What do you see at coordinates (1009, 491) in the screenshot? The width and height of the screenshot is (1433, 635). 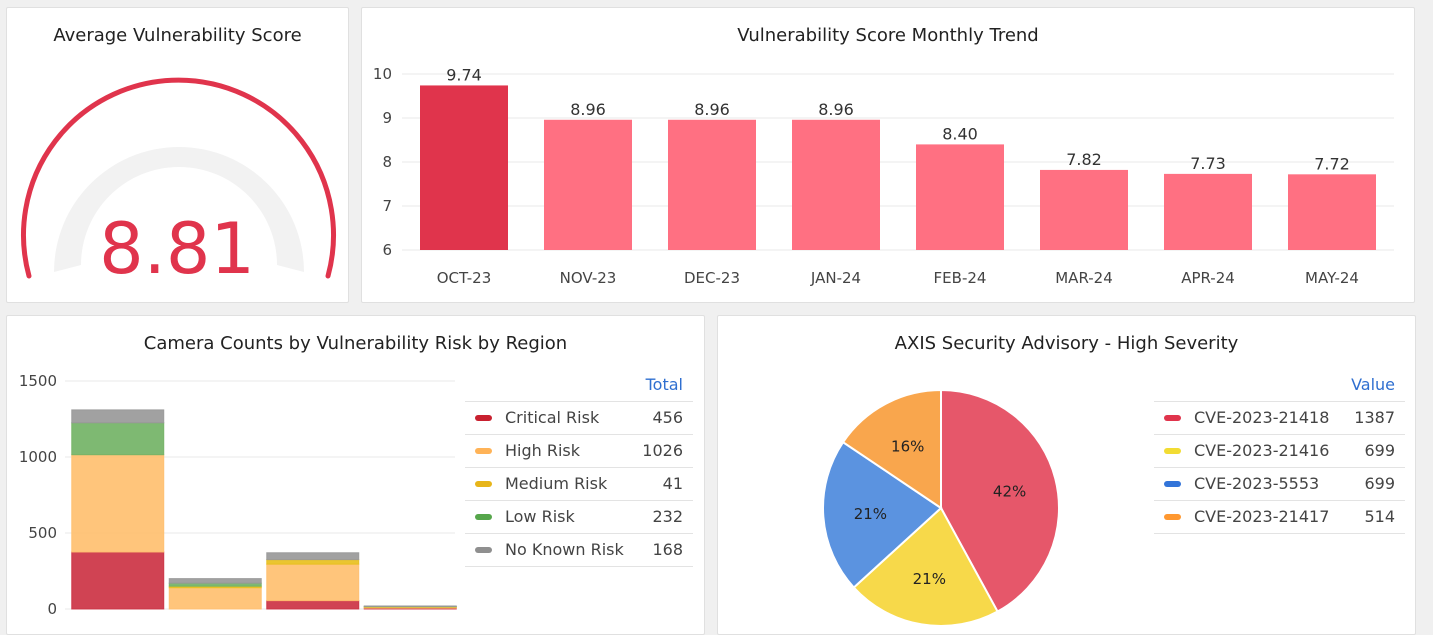 I see `pie-slice-label: 42%` at bounding box center [1009, 491].